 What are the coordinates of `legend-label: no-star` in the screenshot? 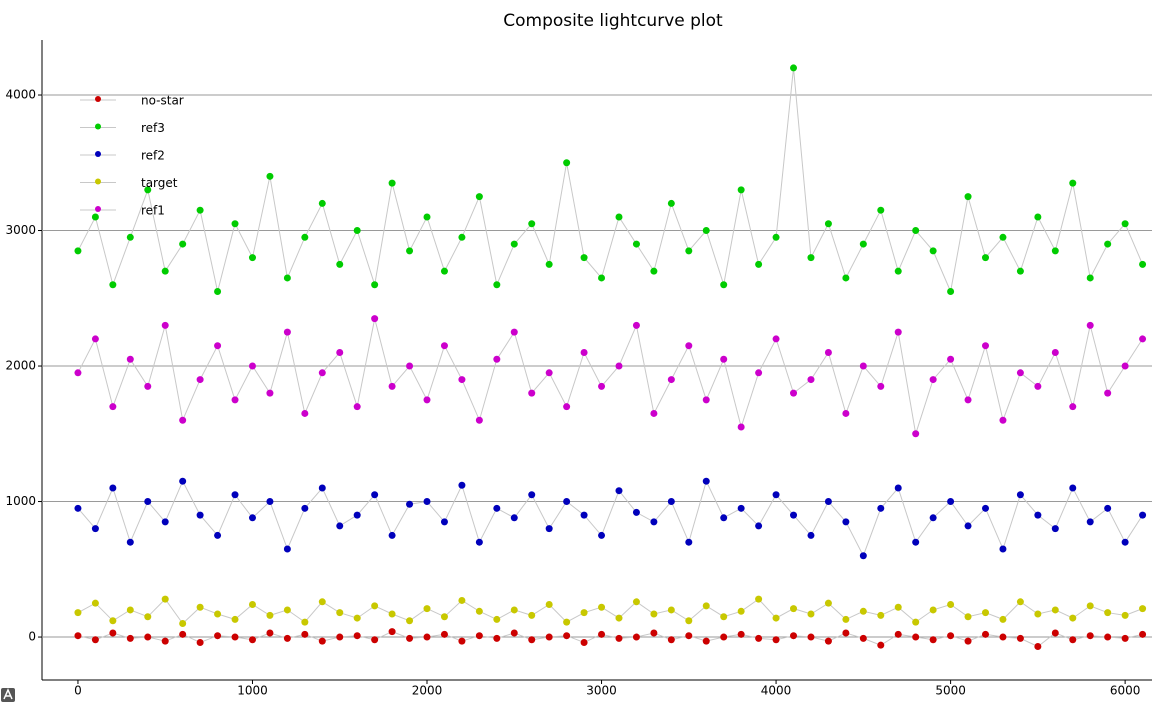 It's located at (162, 101).